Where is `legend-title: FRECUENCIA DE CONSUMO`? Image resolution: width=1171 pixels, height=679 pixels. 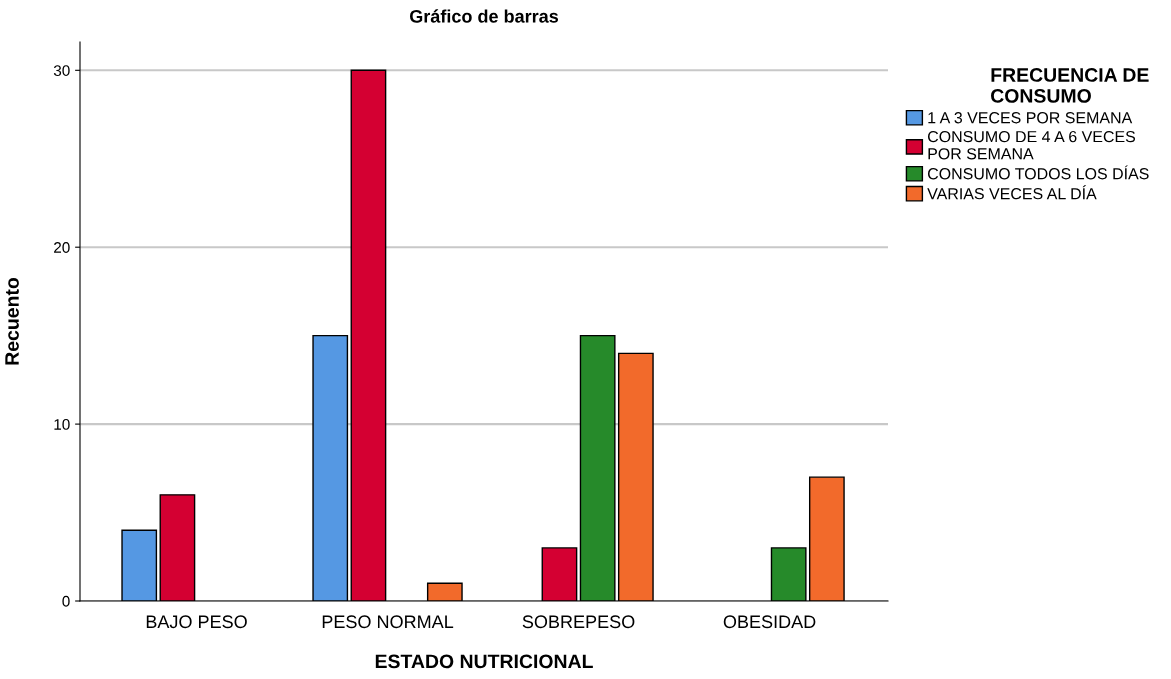 legend-title: FRECUENCIA DE CONSUMO is located at coordinates (1070, 85).